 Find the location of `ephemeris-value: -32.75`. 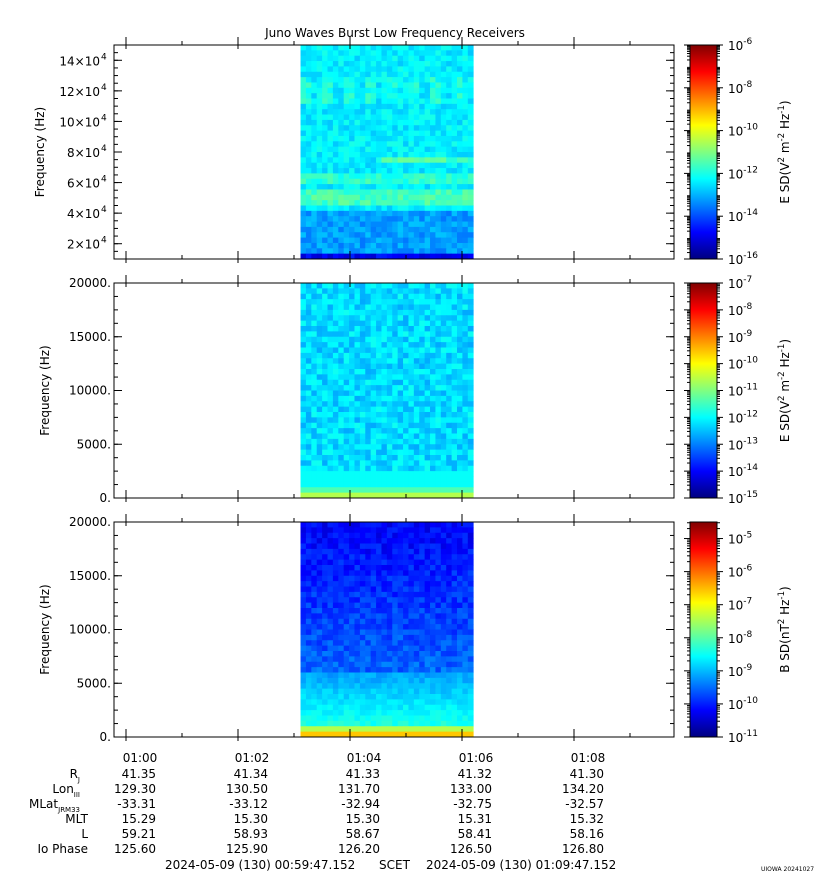

ephemeris-value: -32.75 is located at coordinates (472, 804).